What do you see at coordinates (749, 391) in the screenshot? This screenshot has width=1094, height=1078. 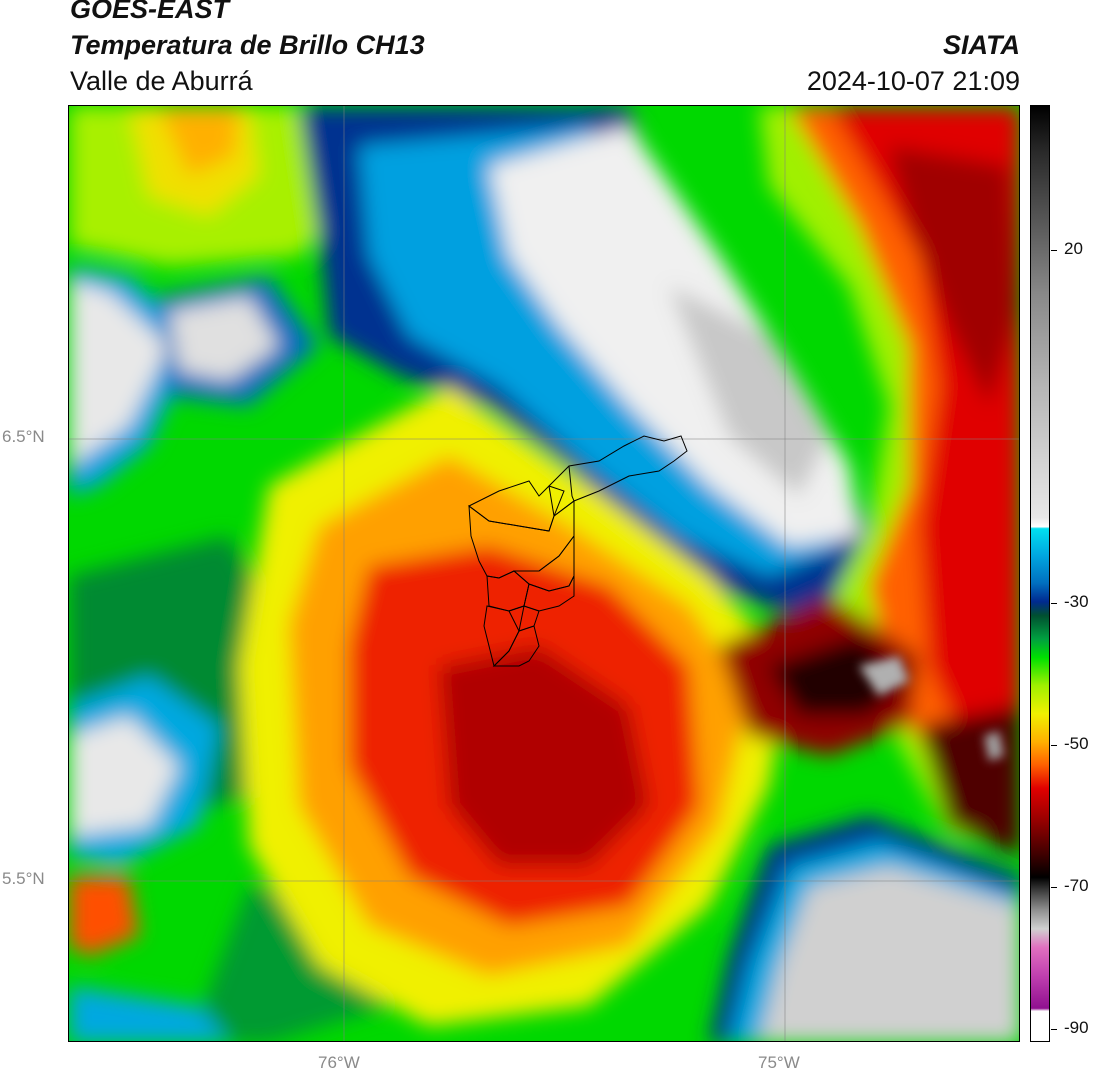 I see `cold-cloud-top-gray` at bounding box center [749, 391].